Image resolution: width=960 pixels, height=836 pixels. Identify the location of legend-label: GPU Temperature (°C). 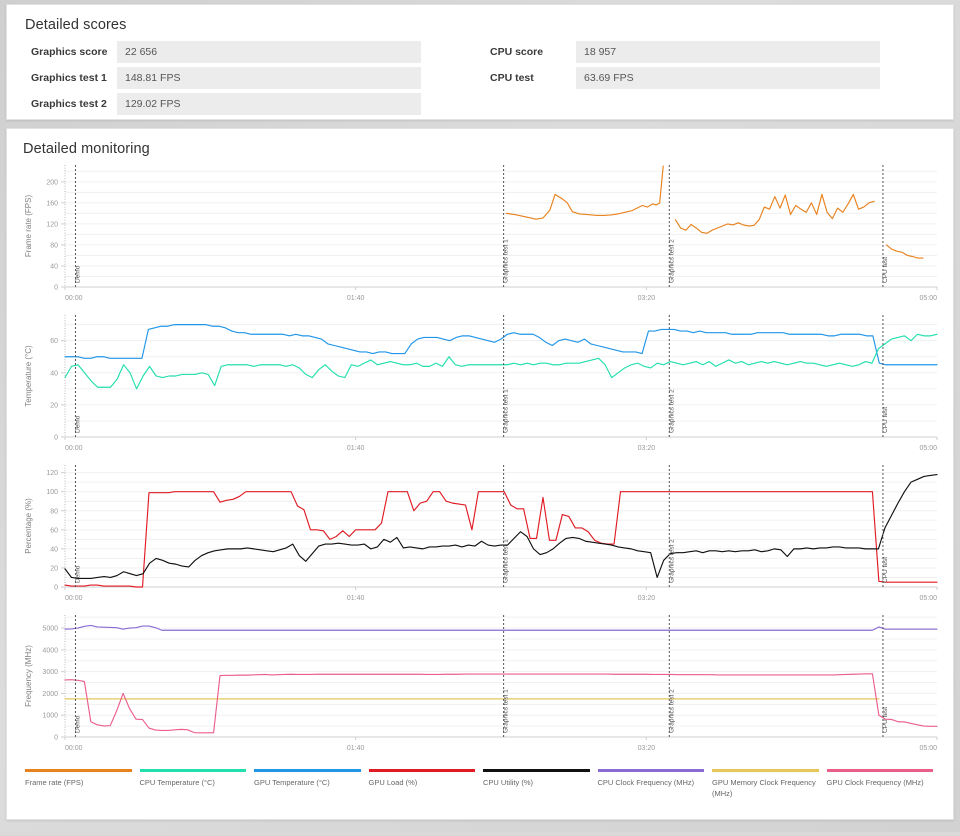
(307, 782).